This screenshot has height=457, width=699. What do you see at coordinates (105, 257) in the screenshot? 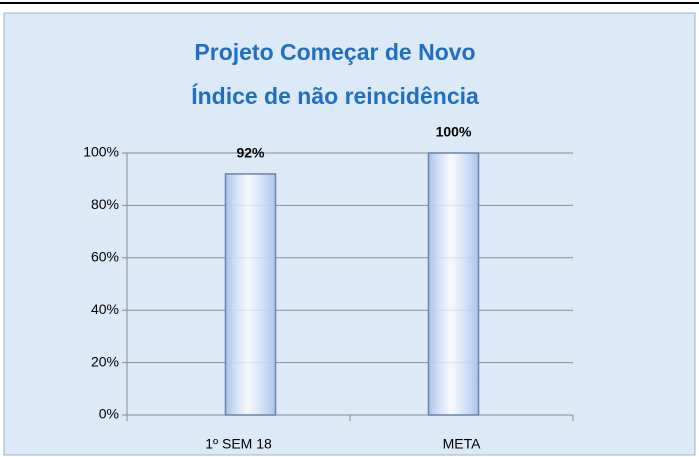
I see `y-tick-label: 60%` at bounding box center [105, 257].